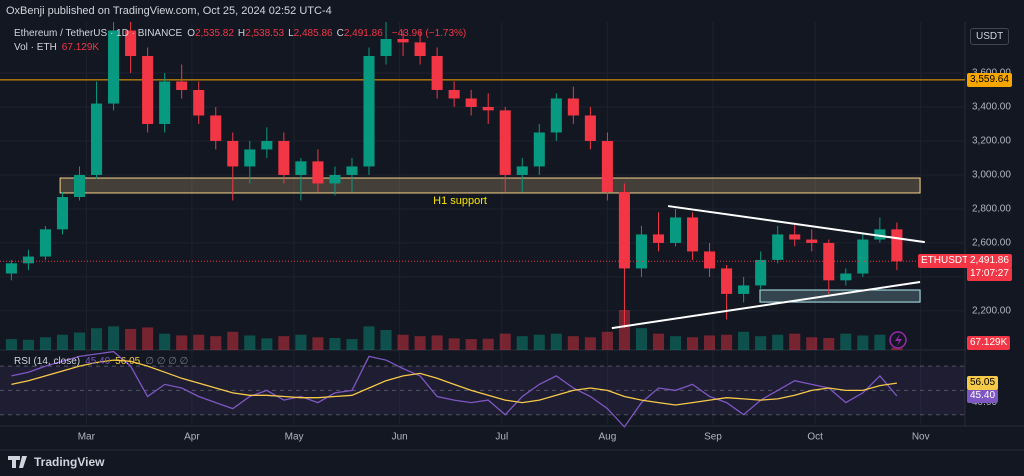 This screenshot has height=476, width=1024. I want to click on rsi-legend: RSI (14, close) 45.40 56.05 ∅ ∅ ∅ ∅, so click(101, 361).